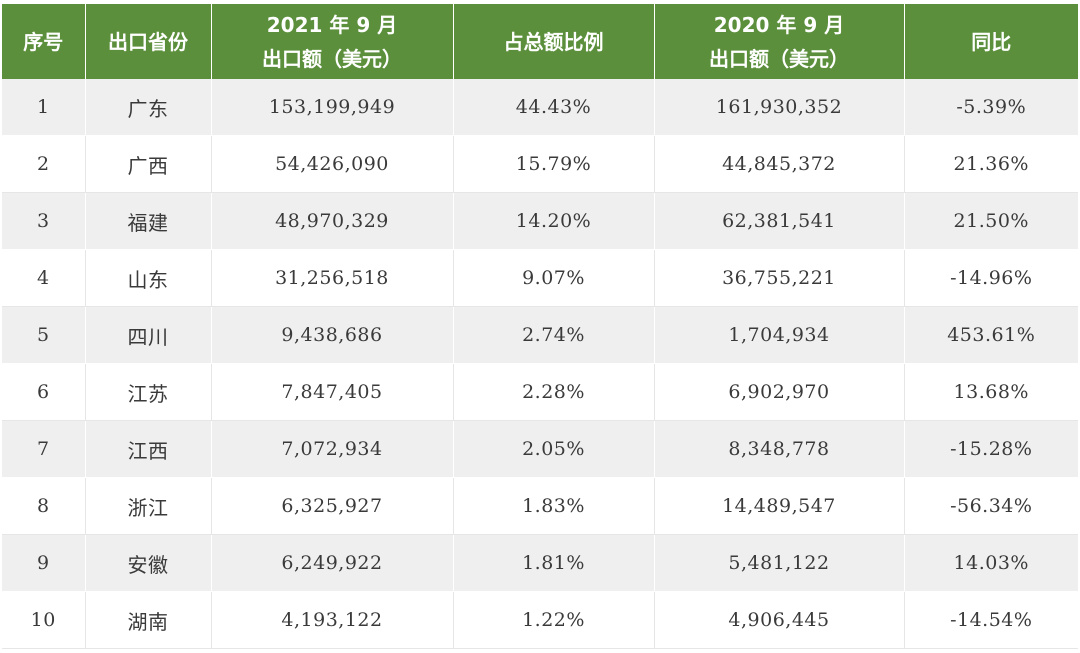 Image resolution: width=1080 pixels, height=653 pixels. I want to click on header-label-line: 出口省份, so click(148, 41).